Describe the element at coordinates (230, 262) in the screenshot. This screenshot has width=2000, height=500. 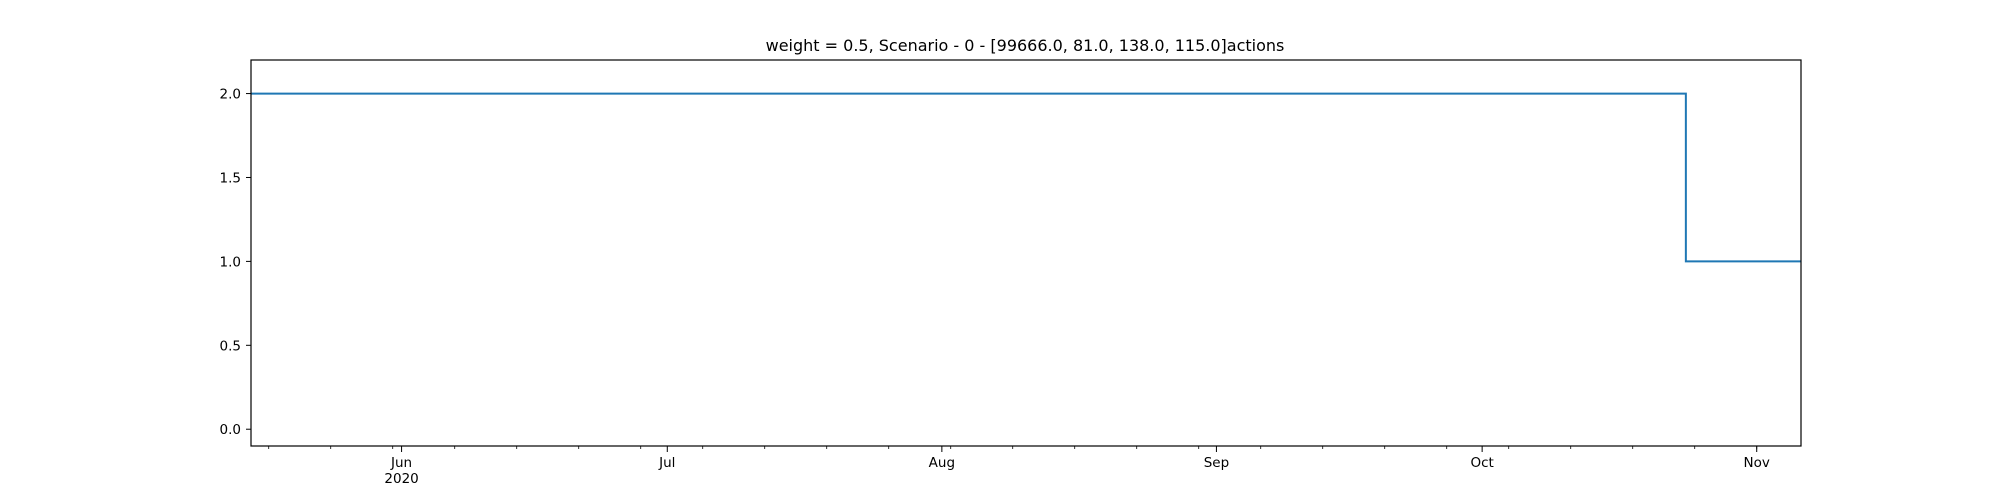
I see `y-tick-label: 1.0` at that location.